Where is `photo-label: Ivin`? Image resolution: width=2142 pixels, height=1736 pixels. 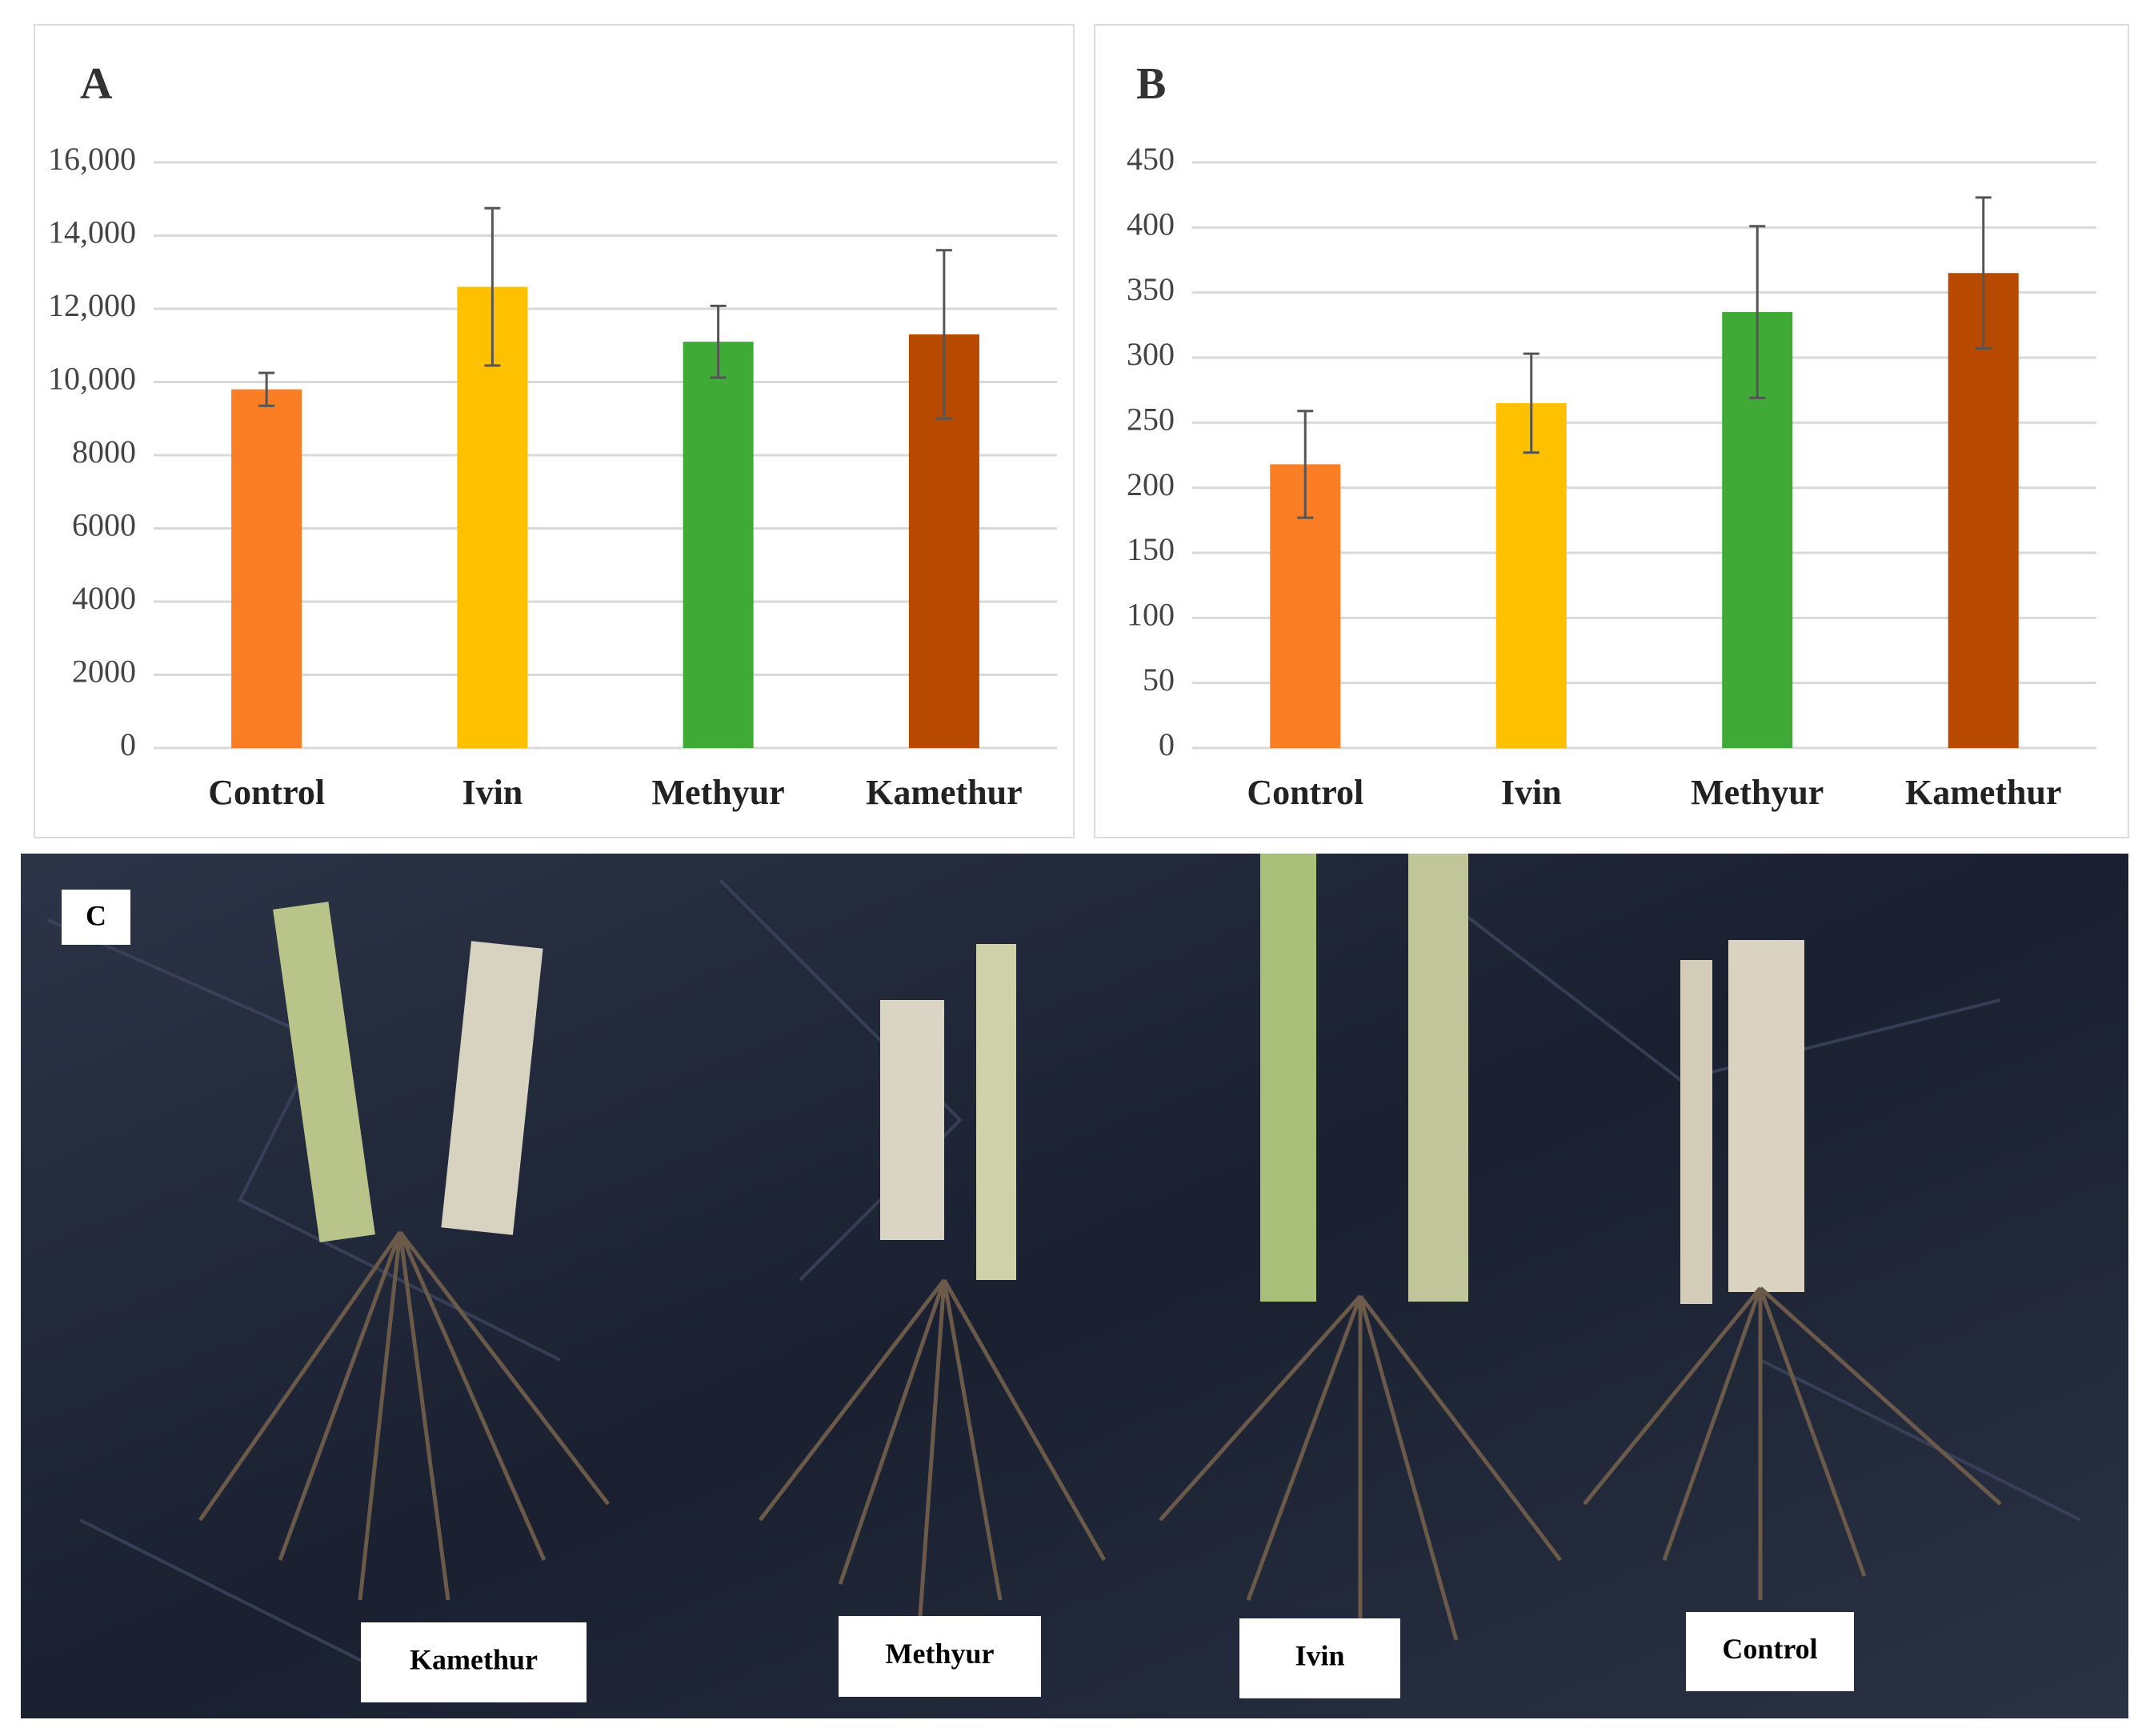
photo-label: Ivin is located at coordinates (1319, 1655).